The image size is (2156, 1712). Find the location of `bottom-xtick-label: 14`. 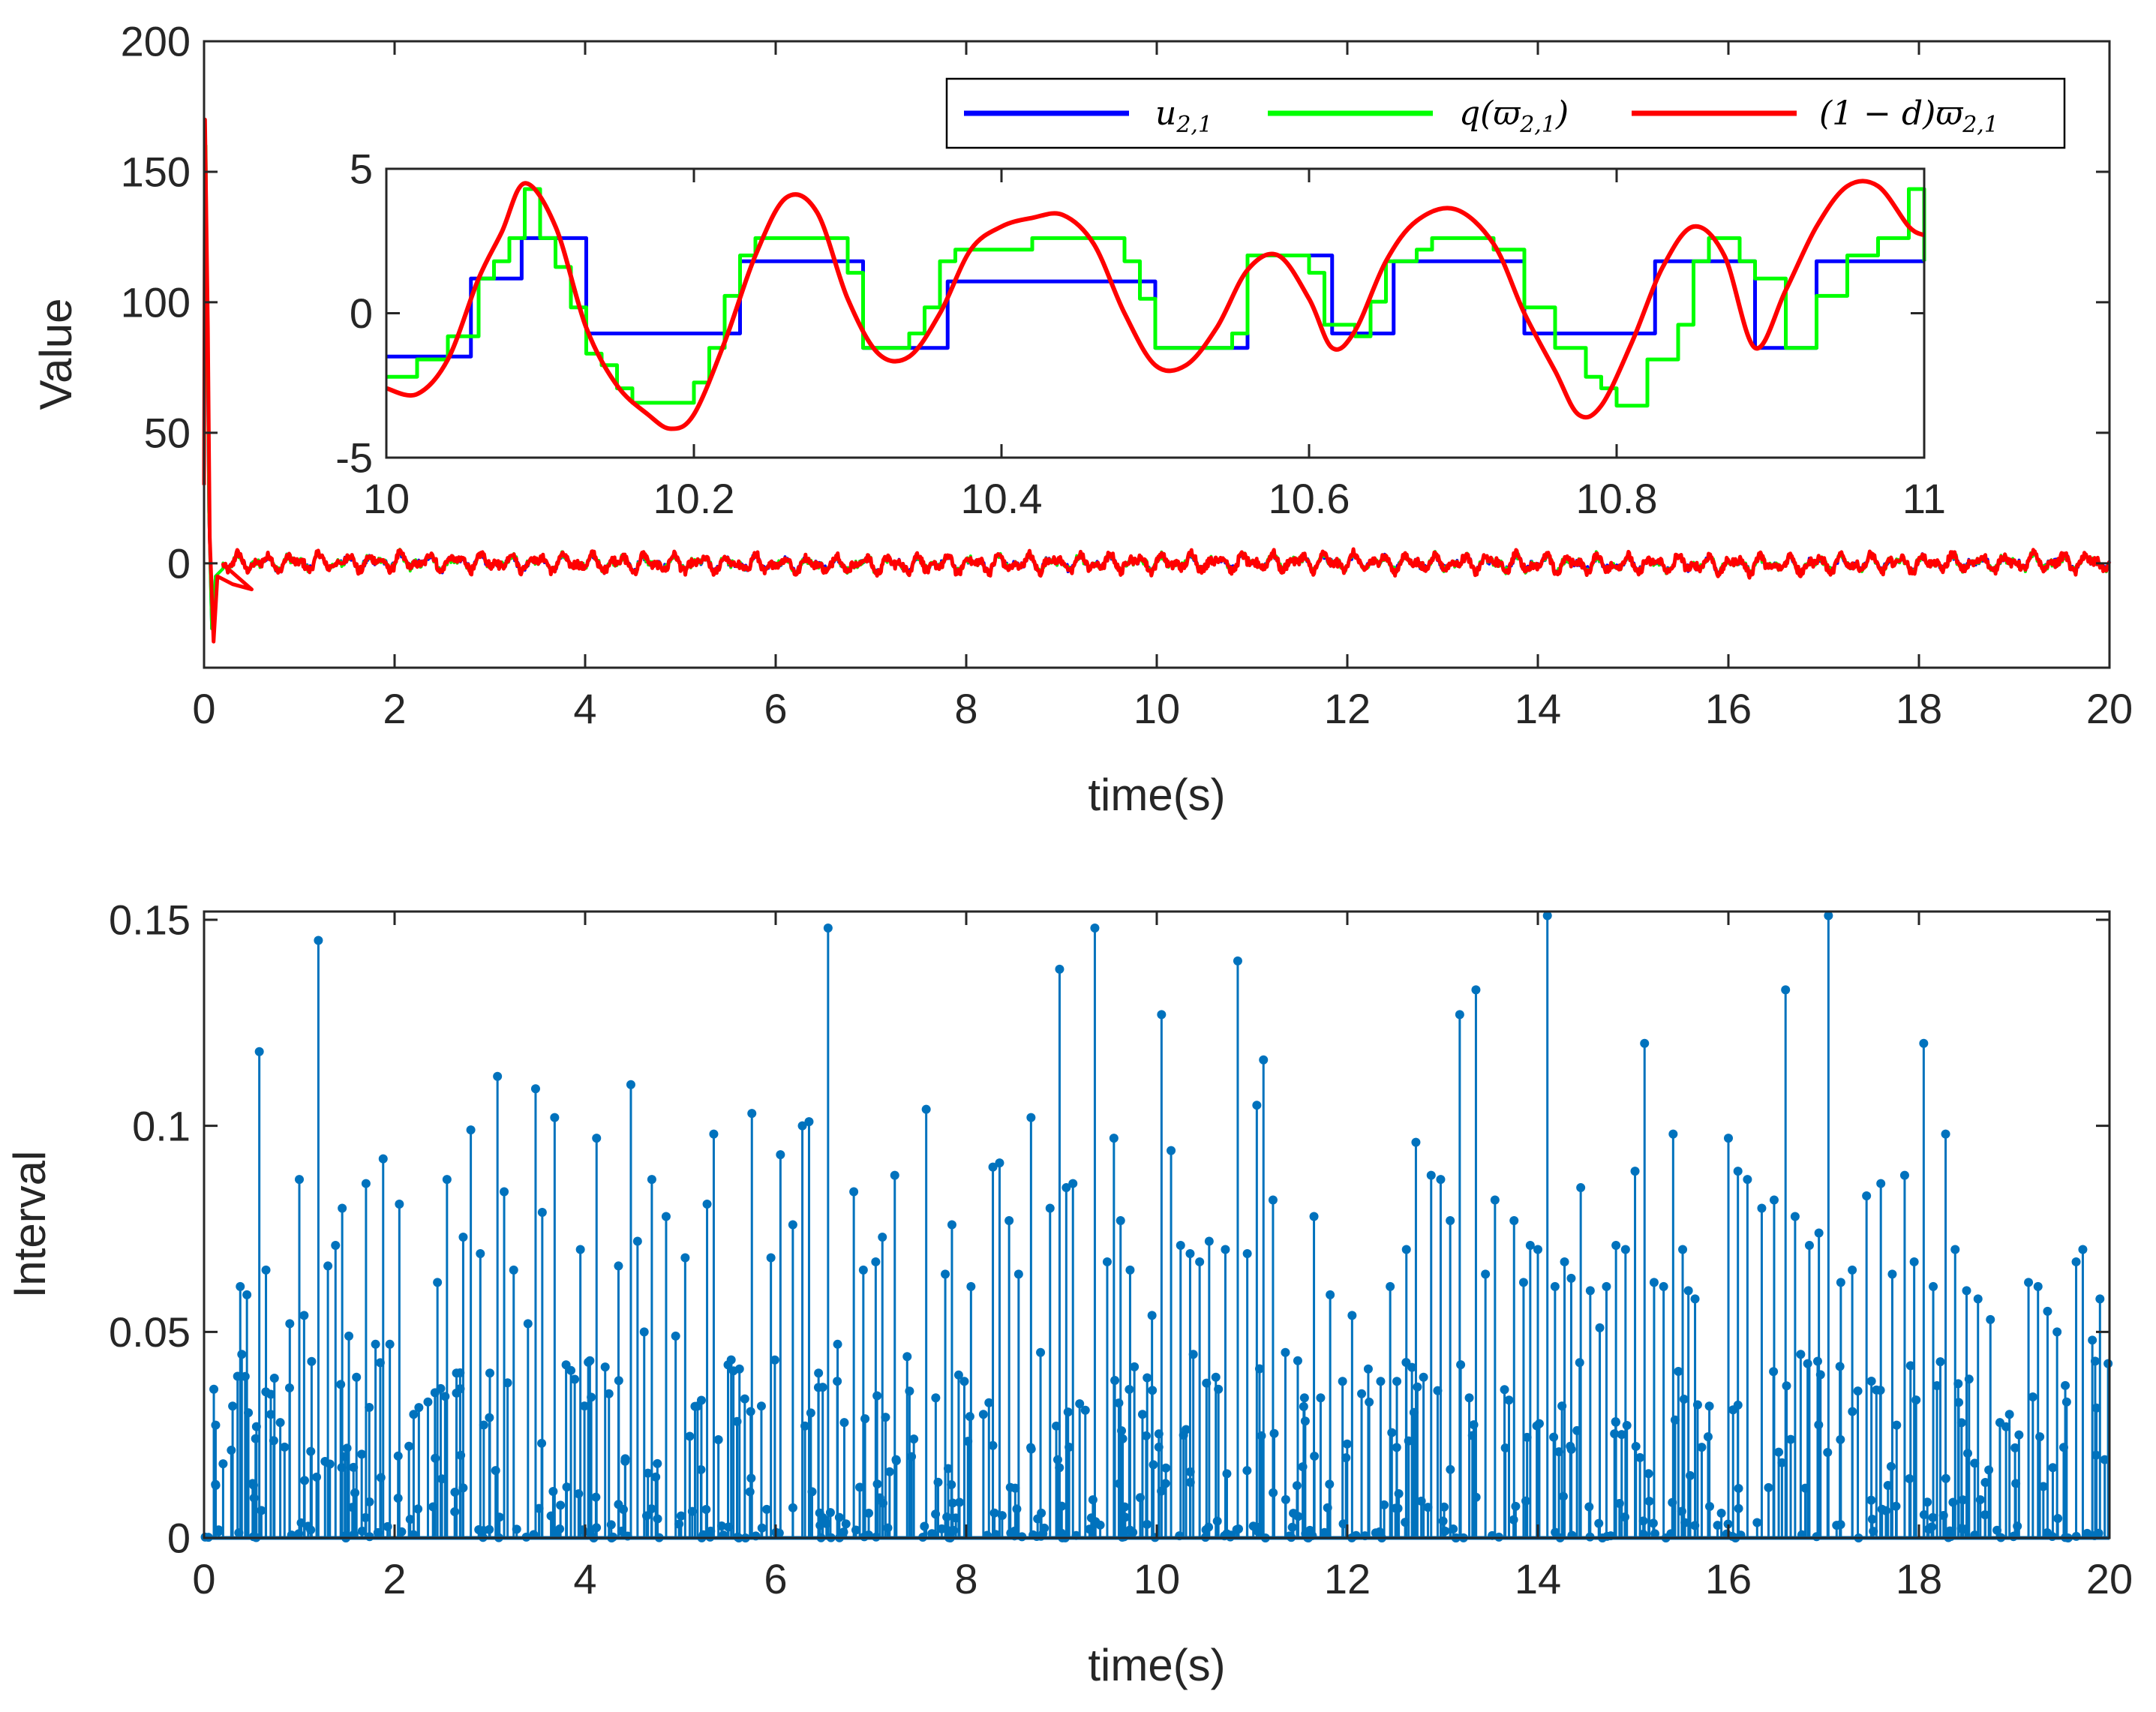

bottom-xtick-label: 14 is located at coordinates (1538, 1578).